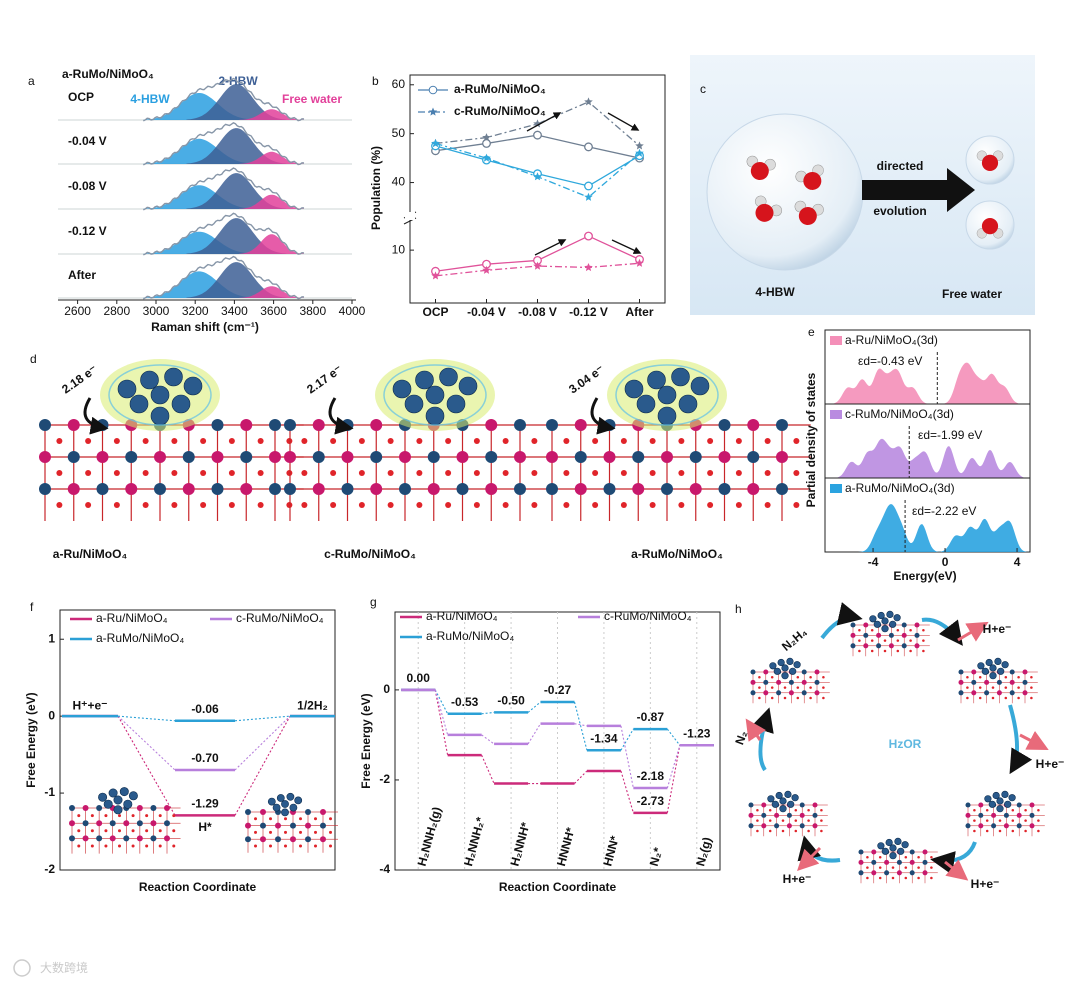 This screenshot has height=989, width=1080. I want to click on structure-name: a-RuMo/NiMoO₄, so click(677, 554).